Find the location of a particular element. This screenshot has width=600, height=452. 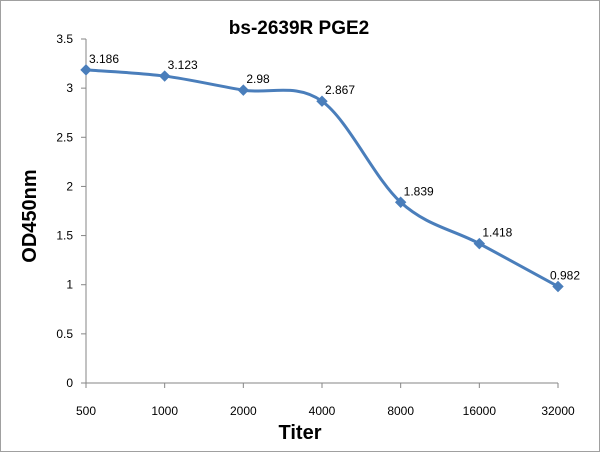

x-tick-labels: 500 1000 2000 4000 8000 16000 32000 is located at coordinates (325, 411).